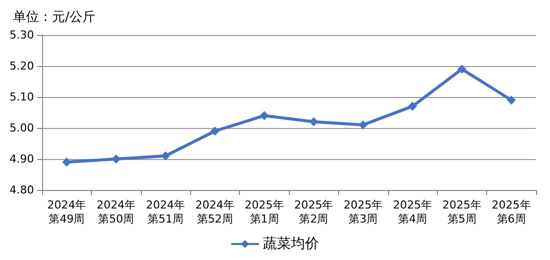  I want to click on y-axis-title: 单位：元/公斤, so click(54, 17).